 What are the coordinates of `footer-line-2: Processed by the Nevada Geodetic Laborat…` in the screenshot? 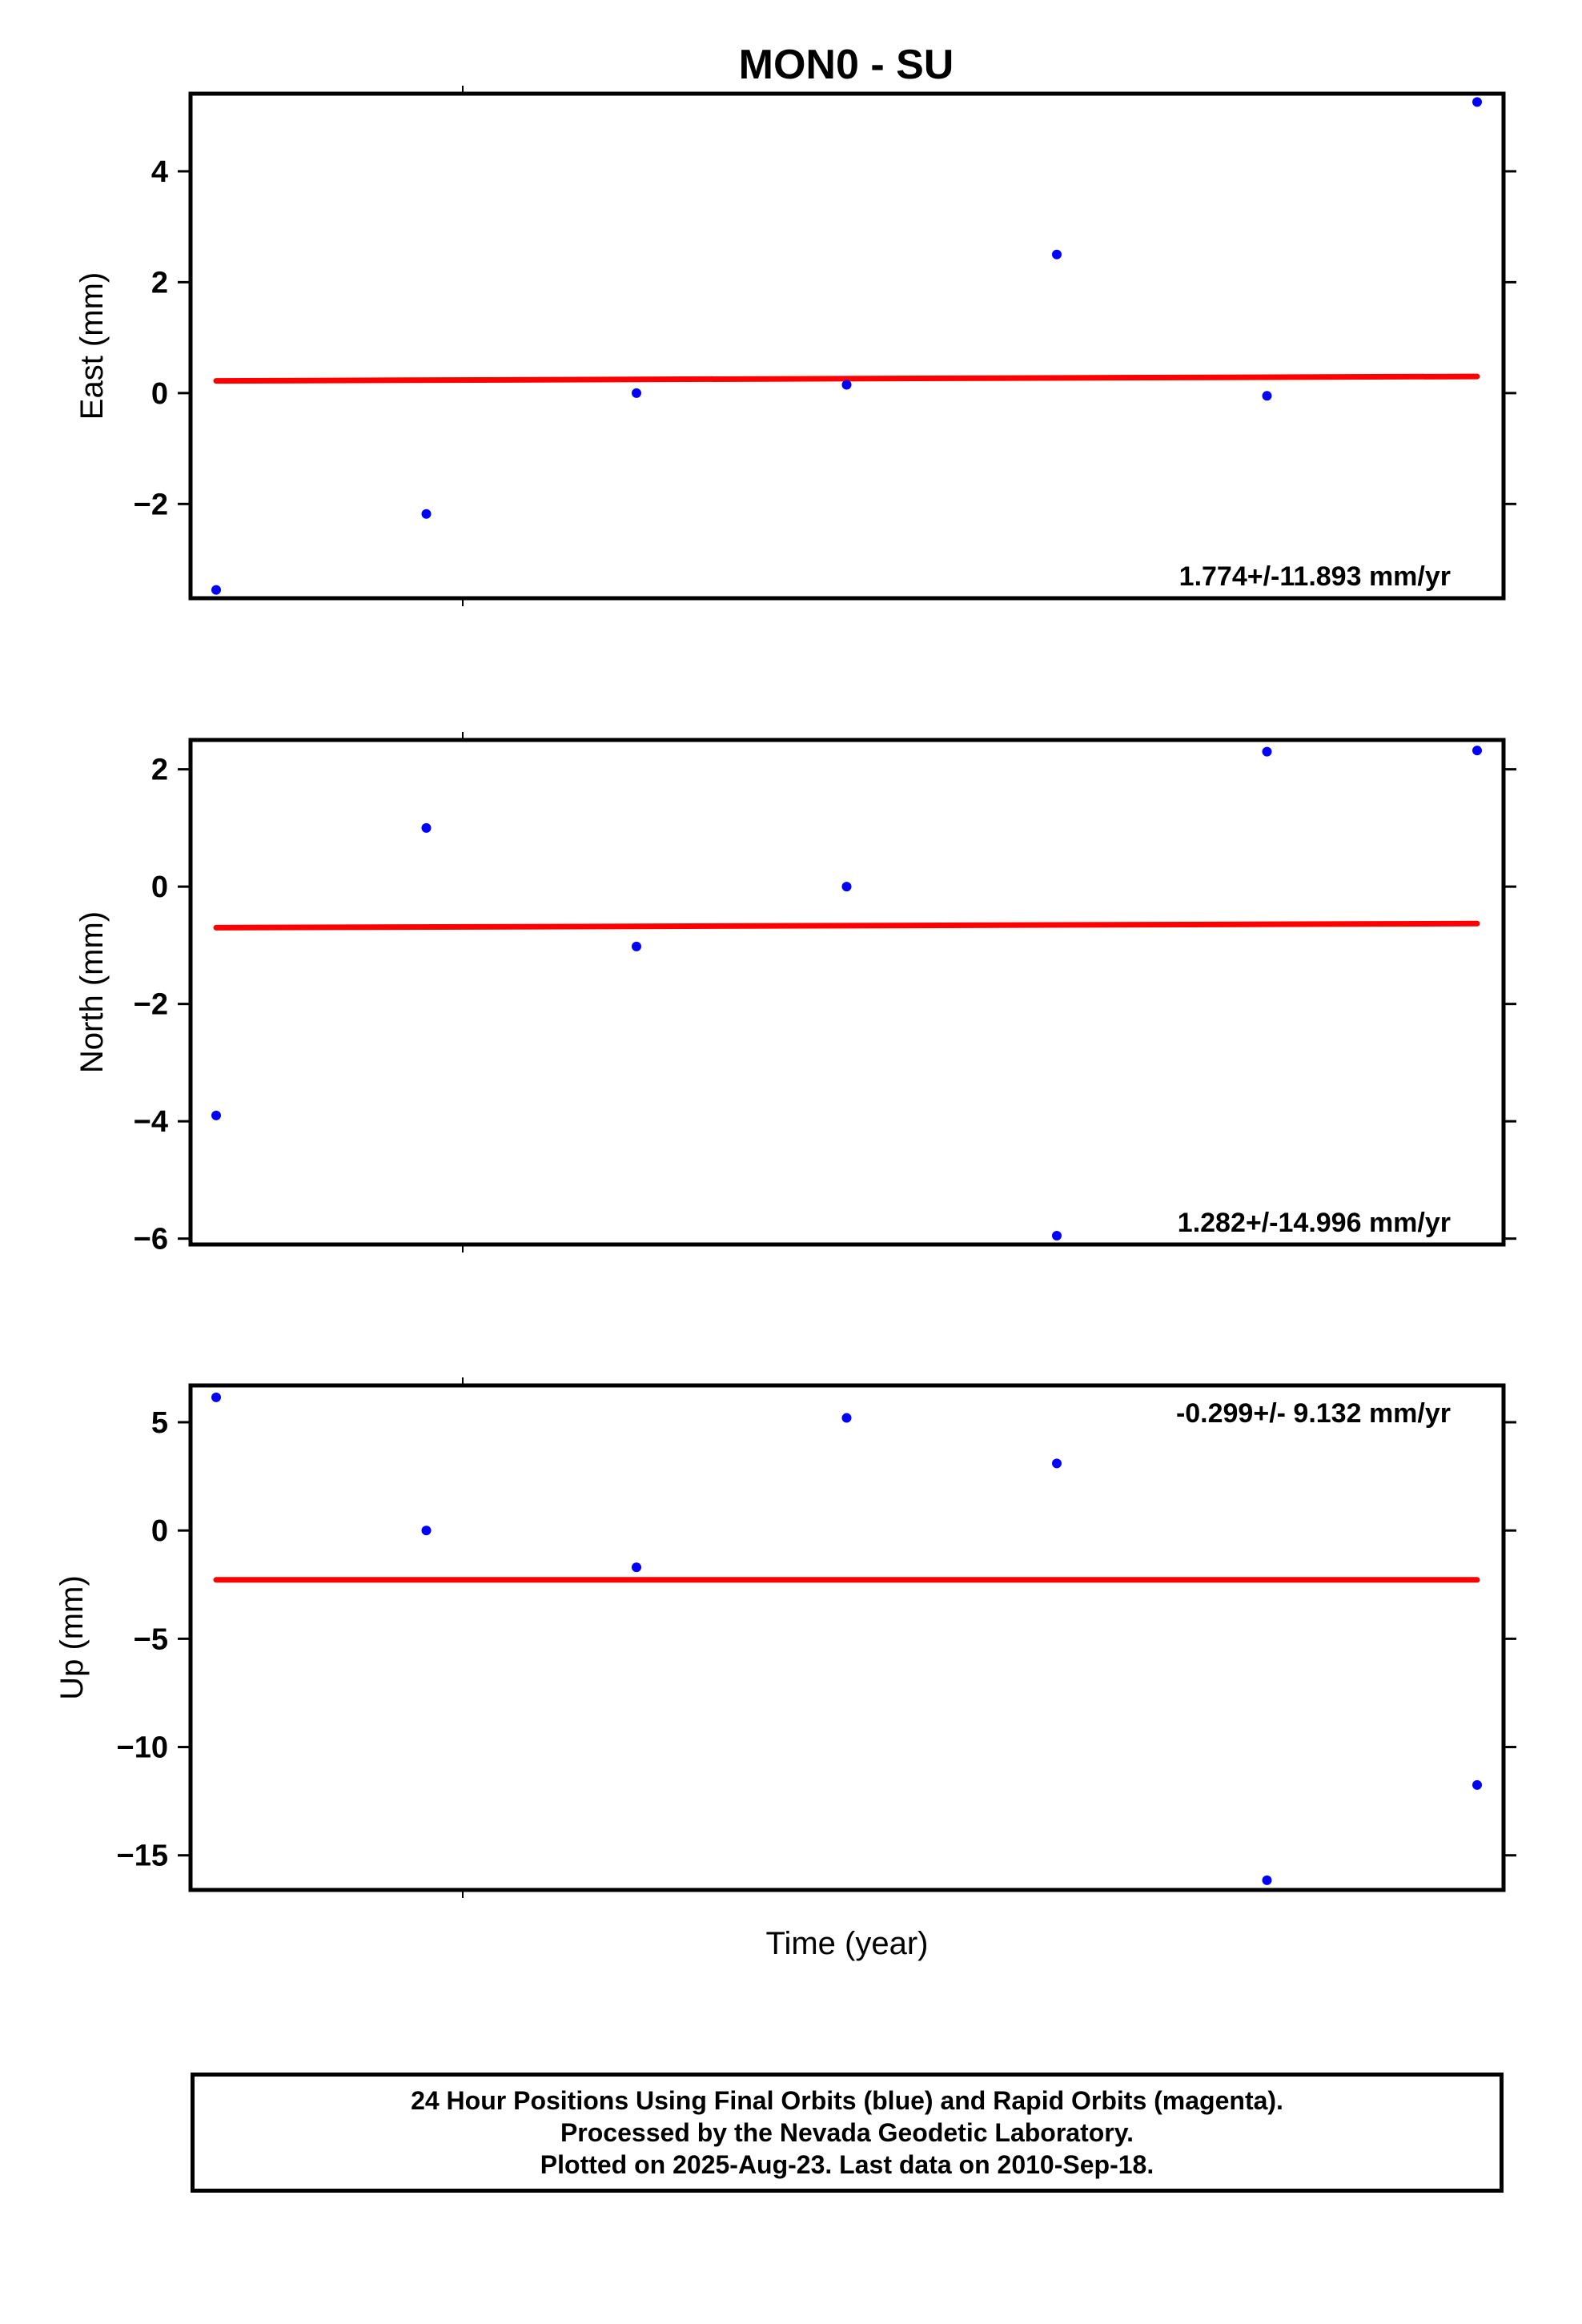 It's located at (847, 2132).